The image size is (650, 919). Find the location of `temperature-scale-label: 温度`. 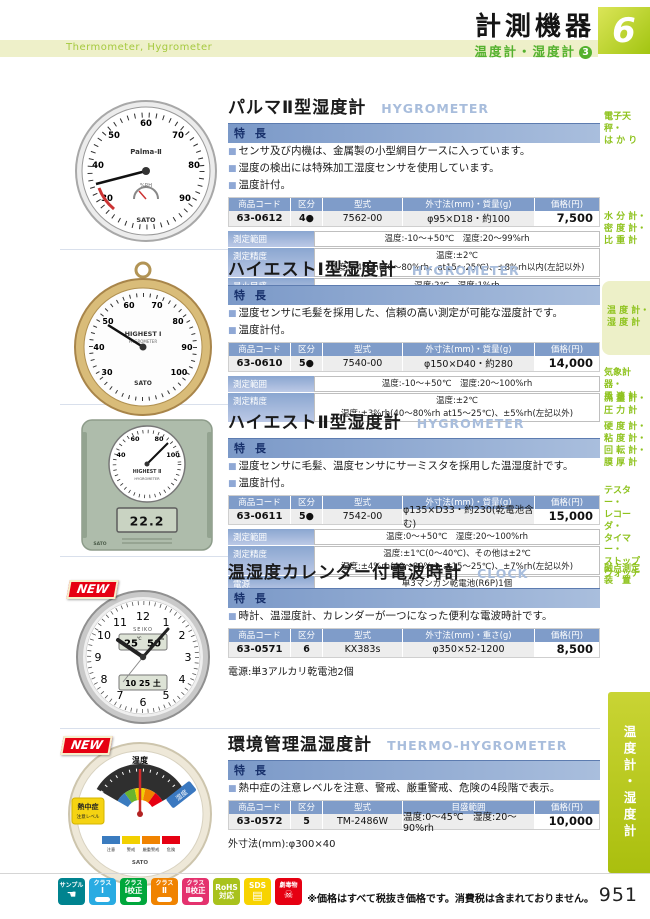

temperature-scale-label: 温度 is located at coordinates (140, 760).